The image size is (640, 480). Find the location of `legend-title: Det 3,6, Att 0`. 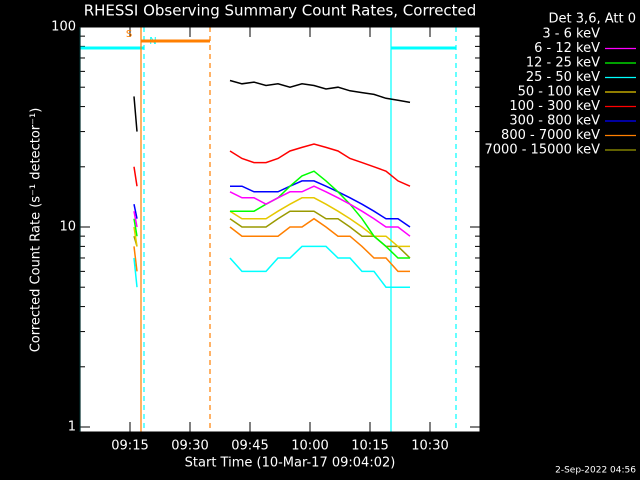

legend-title: Det 3,6, Att 0 is located at coordinates (592, 19).